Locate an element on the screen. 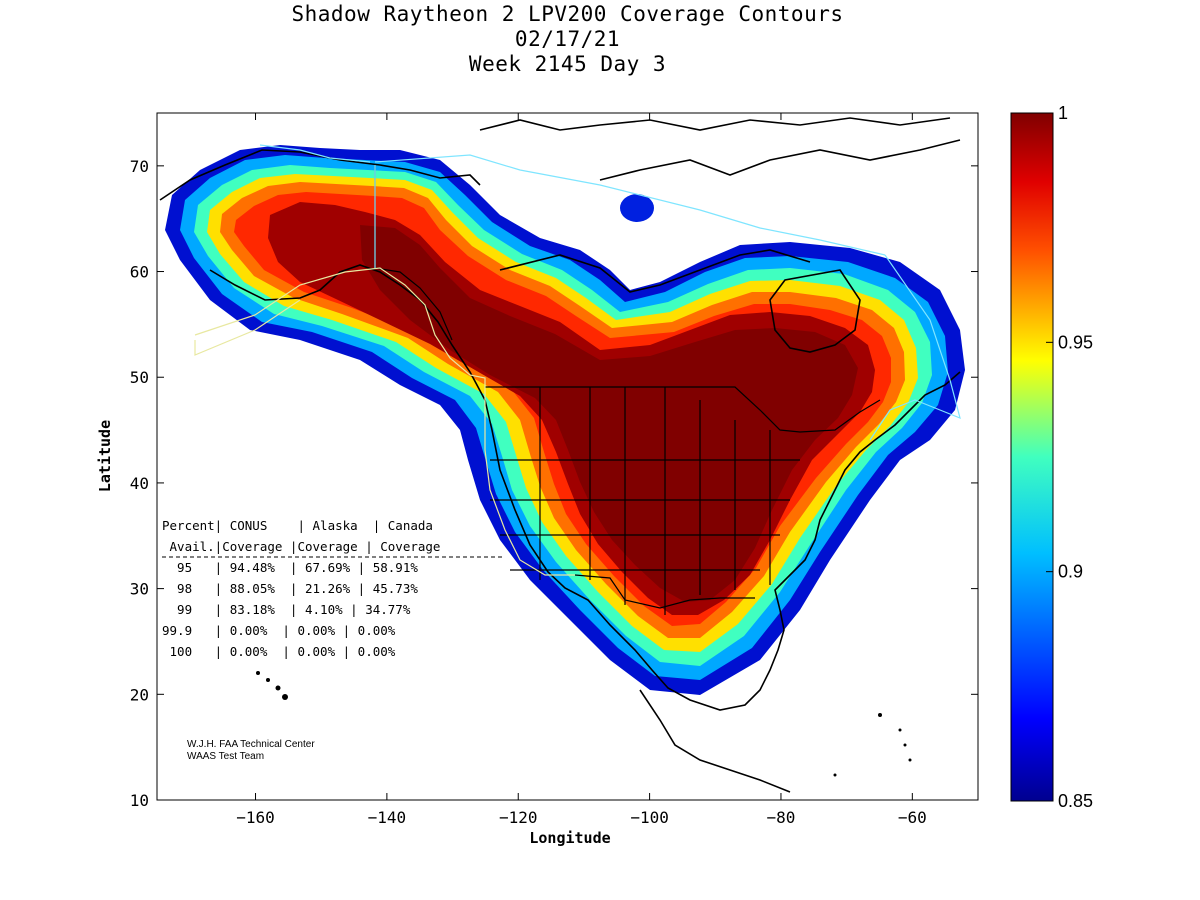 The width and height of the screenshot is (1200, 900). table-row: 99.9 | 0.00% | 0.00% | 0.00% is located at coordinates (279, 630).